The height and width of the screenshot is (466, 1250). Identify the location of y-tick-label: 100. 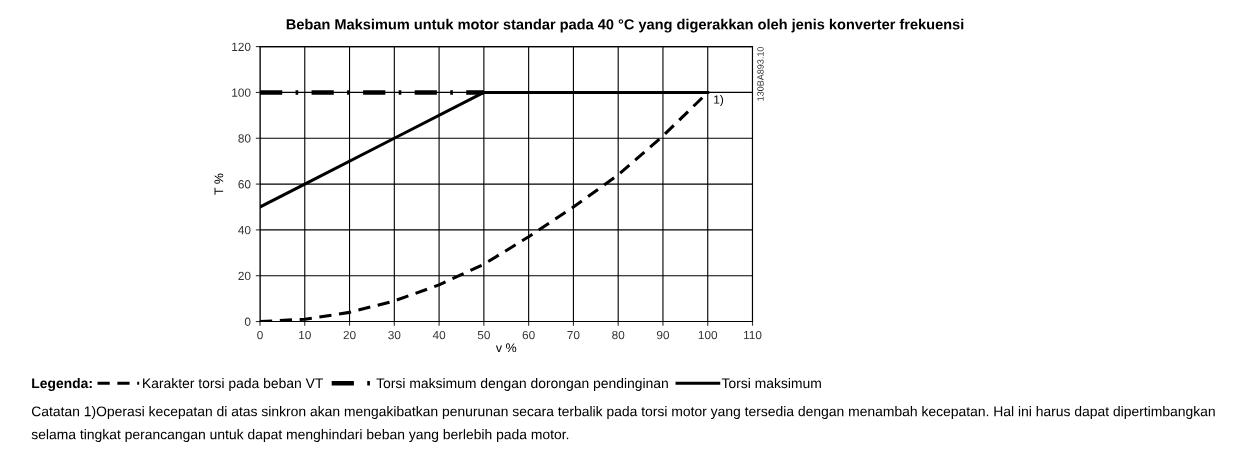
(241, 92).